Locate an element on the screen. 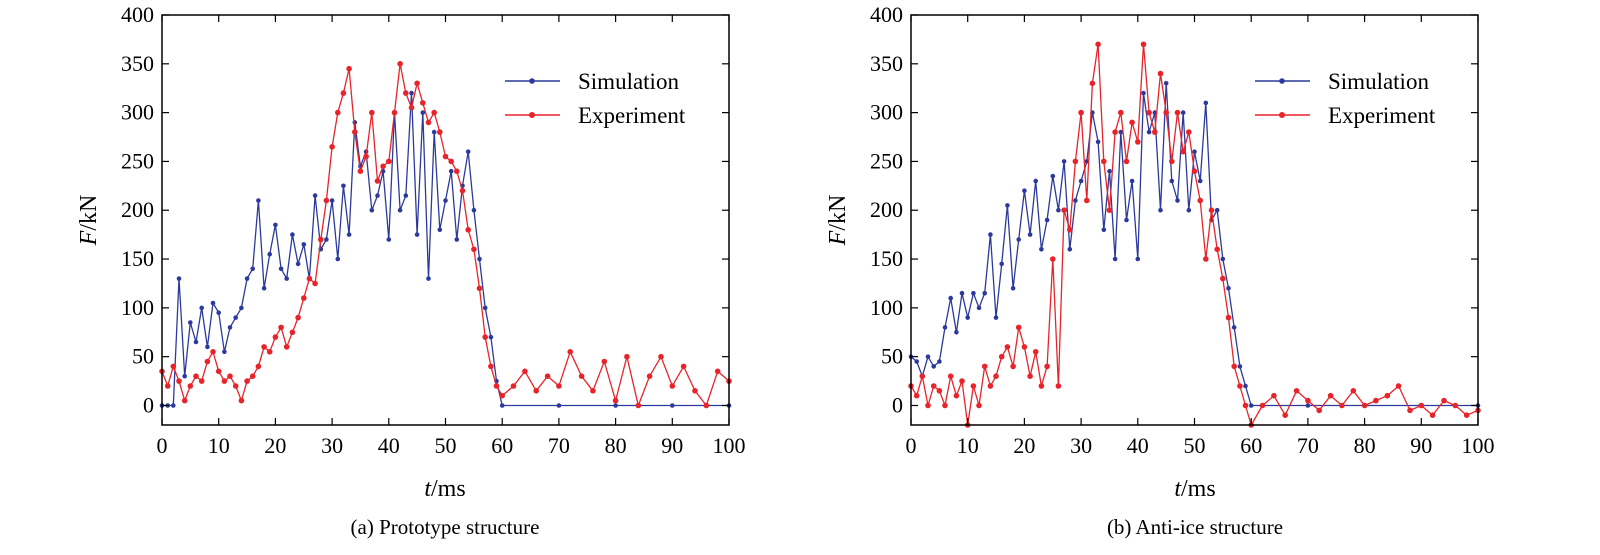 This screenshot has width=1600, height=555. x-tick-label: 70 is located at coordinates (1308, 445).